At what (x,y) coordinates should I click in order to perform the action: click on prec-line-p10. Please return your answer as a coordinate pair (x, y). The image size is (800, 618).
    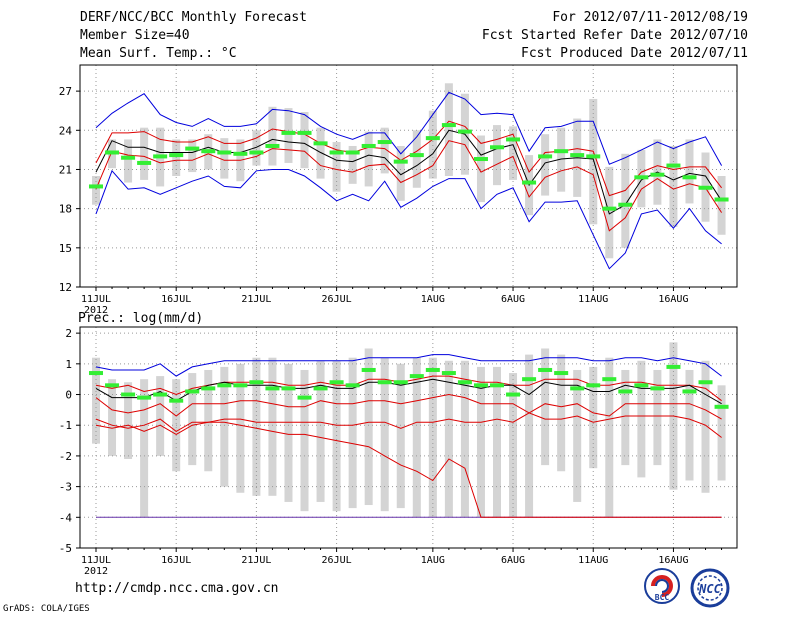
    Looking at the image, I should click on (408, 469).